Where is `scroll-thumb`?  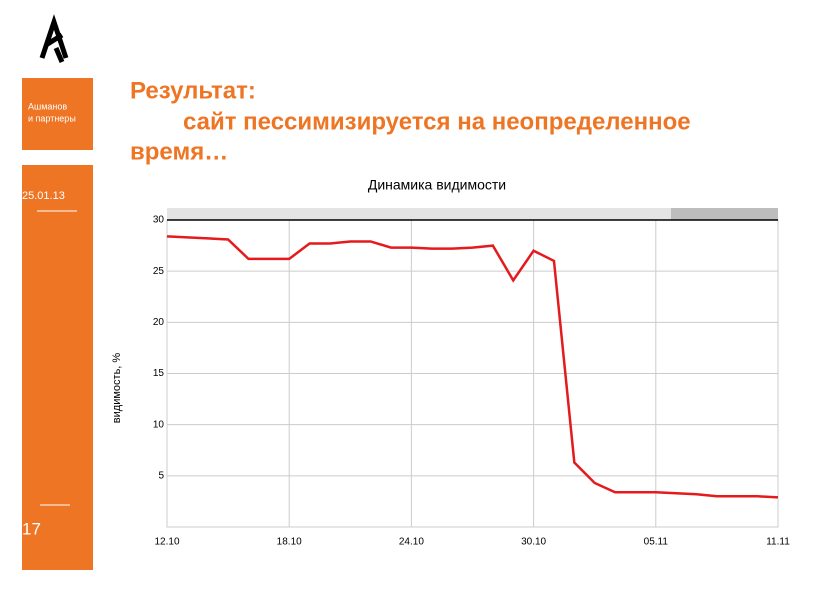 scroll-thumb is located at coordinates (724, 214).